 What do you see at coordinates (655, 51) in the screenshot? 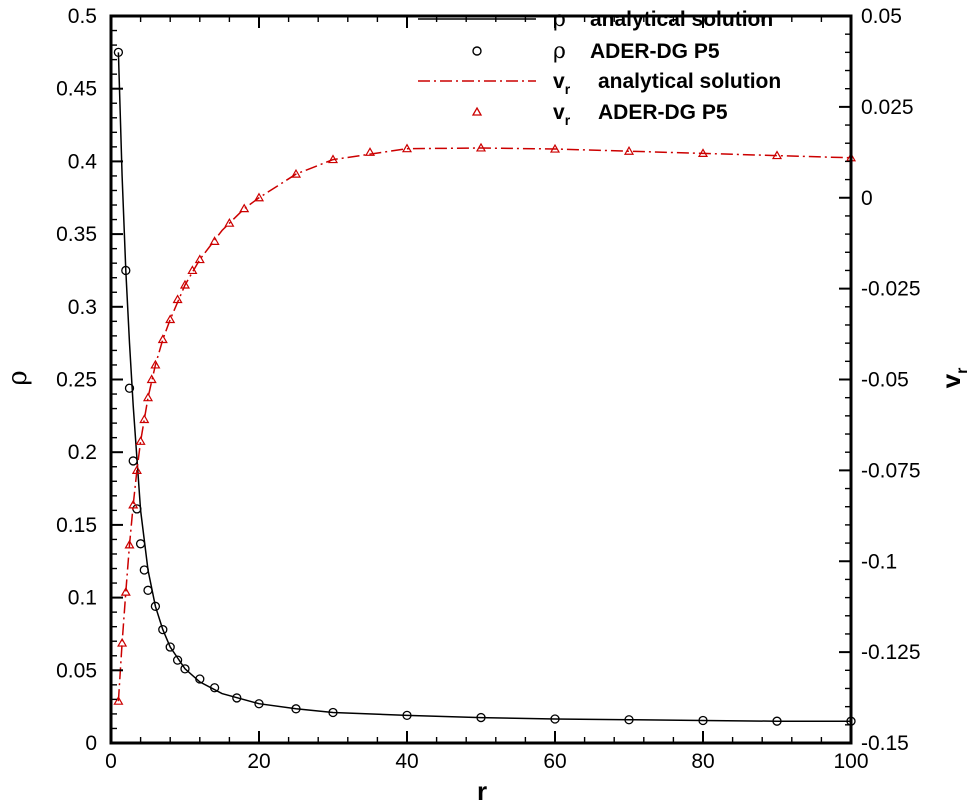
I see `legend-rho-aderdg-label: ADER-DG P5` at bounding box center [655, 51].